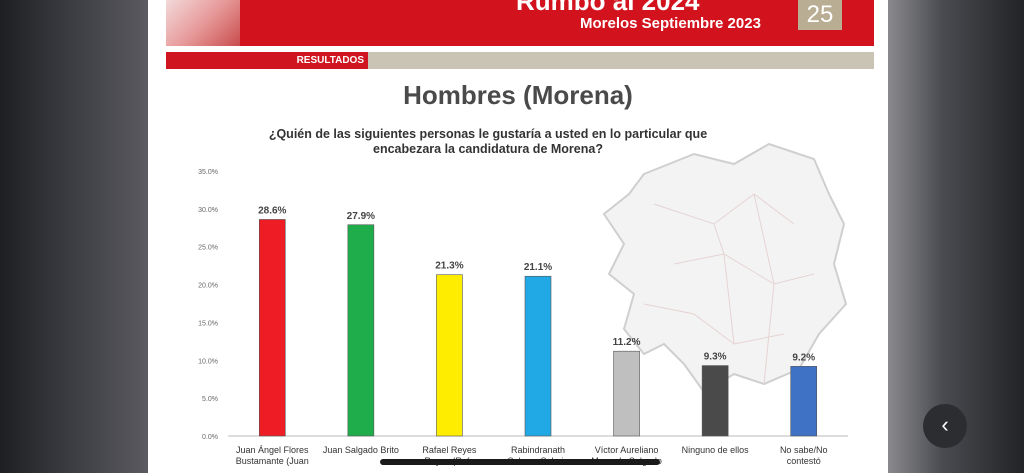  Describe the element at coordinates (449, 450) in the screenshot. I see `x-tick-label: Rafael Reyes` at that location.